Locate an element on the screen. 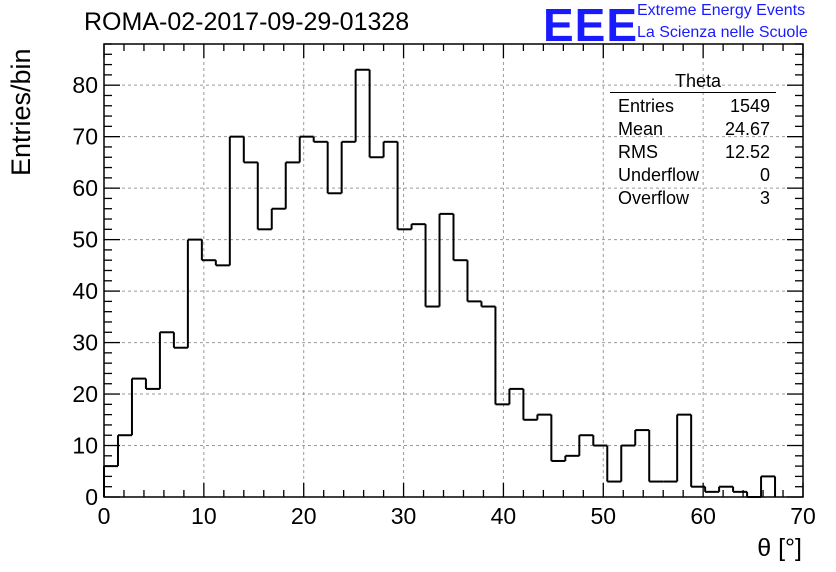 Image resolution: width=836 pixels, height=572 pixels. x-tick-label: 10 is located at coordinates (204, 516).